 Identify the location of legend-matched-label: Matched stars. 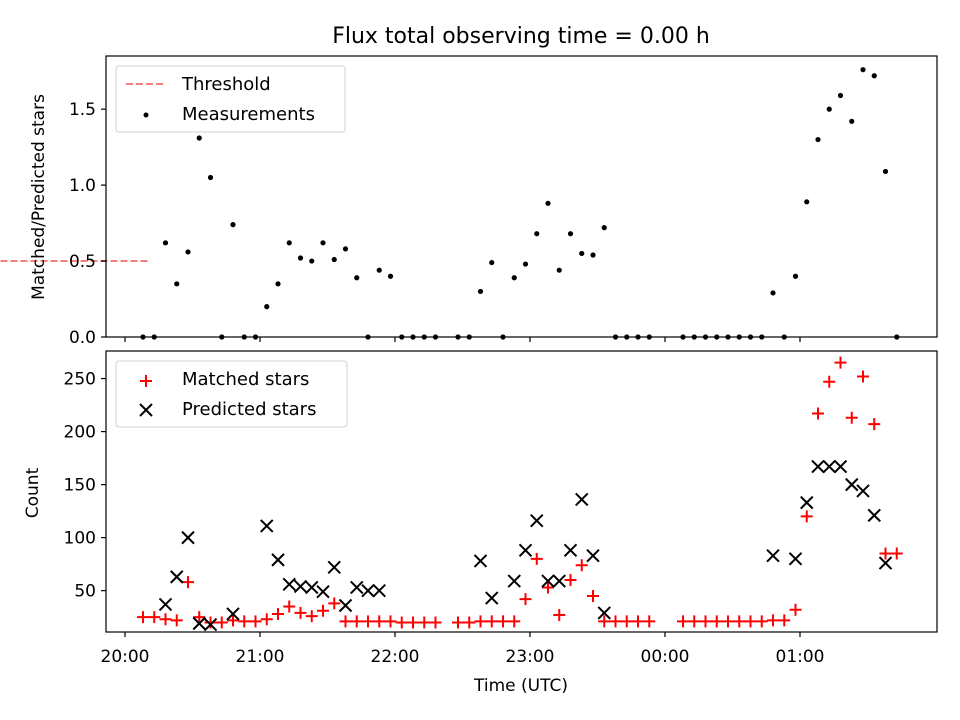
(245, 379).